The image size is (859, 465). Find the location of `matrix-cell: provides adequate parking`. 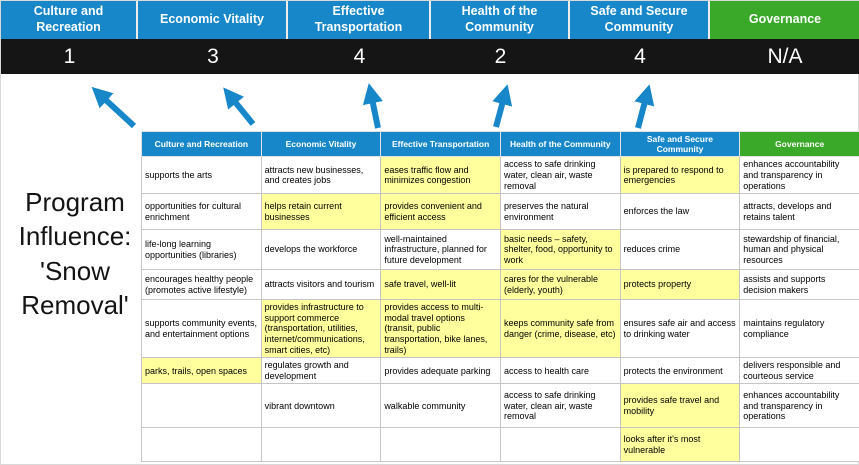

matrix-cell: provides adequate parking is located at coordinates (440, 371).